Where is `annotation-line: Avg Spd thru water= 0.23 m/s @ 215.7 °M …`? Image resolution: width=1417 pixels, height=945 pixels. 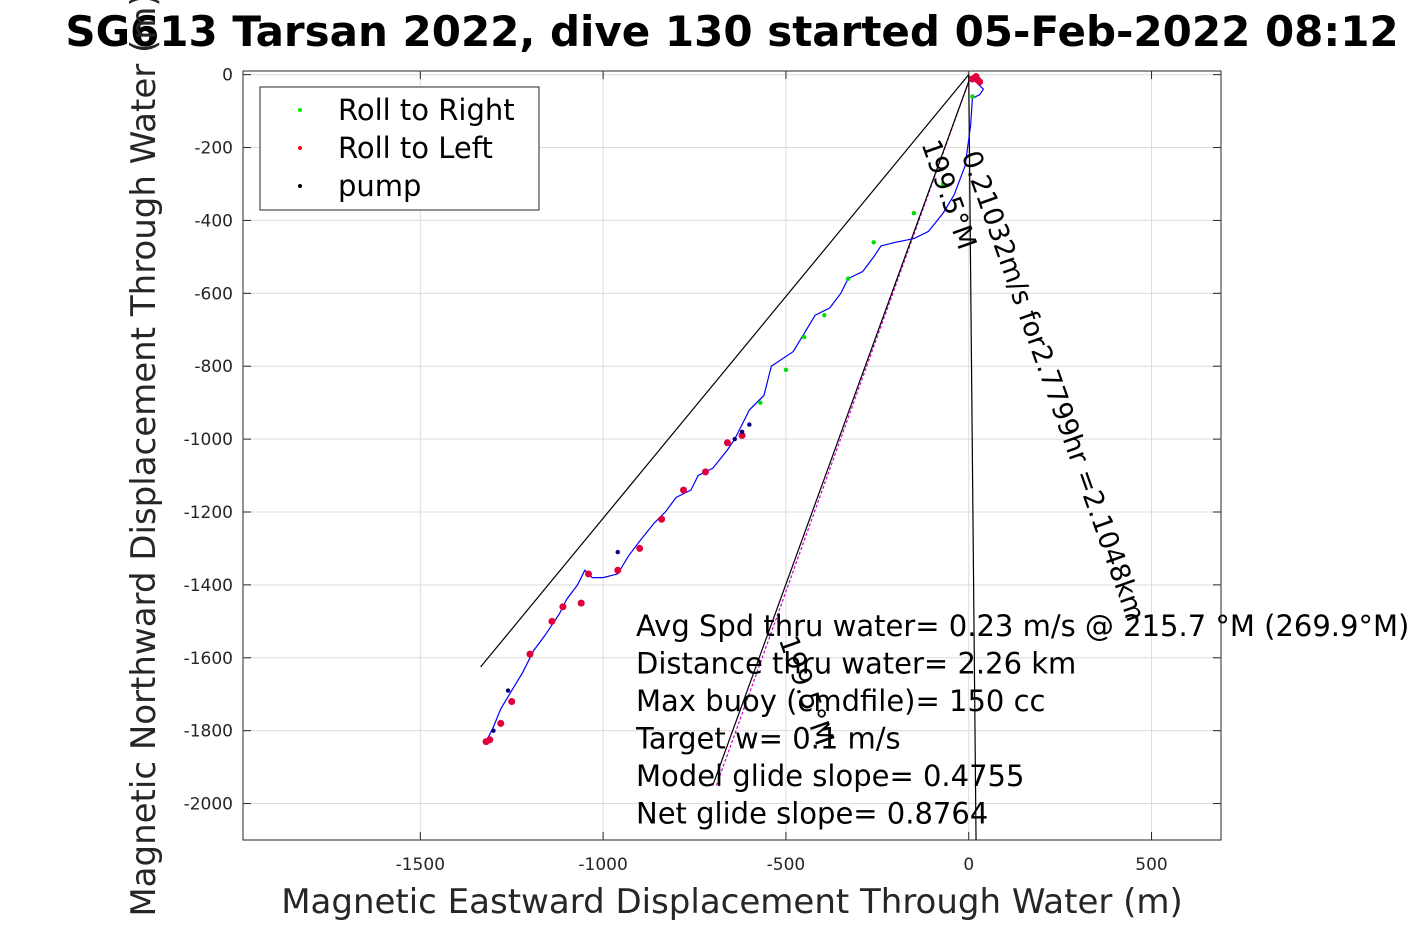
annotation-line: Avg Spd thru water= 0.23 m/s @ 215.7 °M … is located at coordinates (1022, 626).